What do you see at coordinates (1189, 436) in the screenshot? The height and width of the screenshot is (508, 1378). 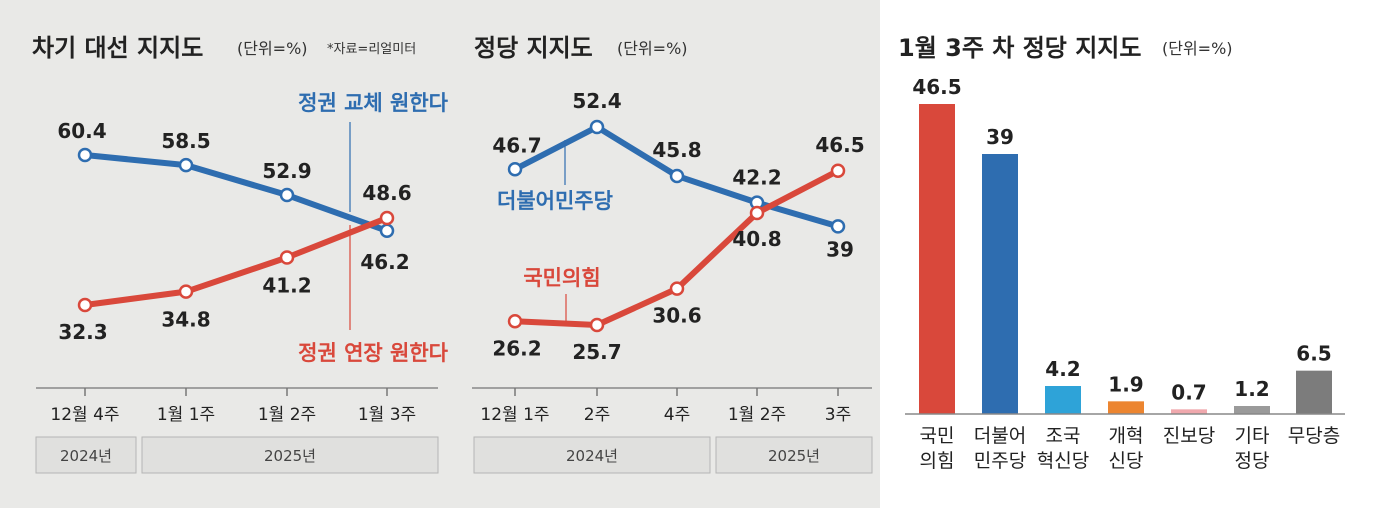 I see `bar-category-label: 진보당` at bounding box center [1189, 436].